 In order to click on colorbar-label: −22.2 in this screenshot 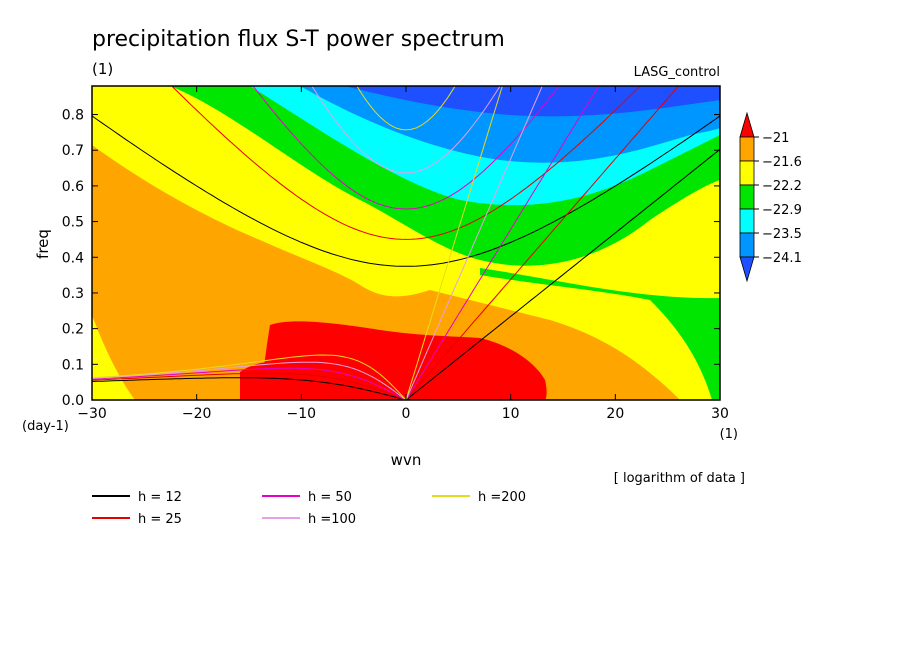, I will do `click(782, 186)`.